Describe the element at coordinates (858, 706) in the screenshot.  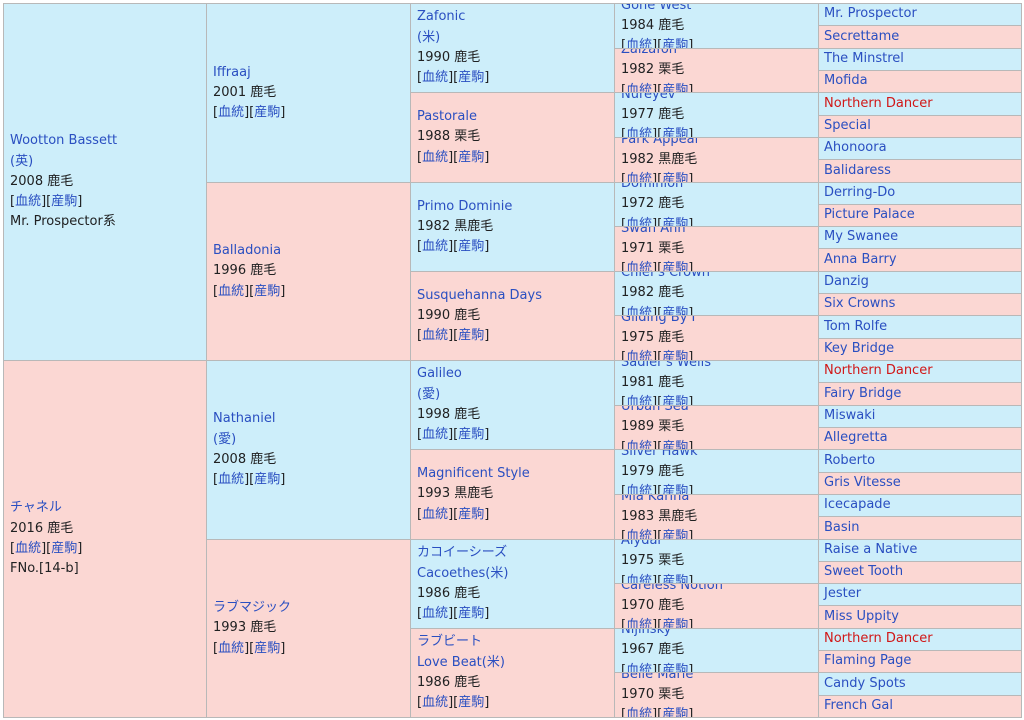
I see `horse-name-link: French Gal` at that location.